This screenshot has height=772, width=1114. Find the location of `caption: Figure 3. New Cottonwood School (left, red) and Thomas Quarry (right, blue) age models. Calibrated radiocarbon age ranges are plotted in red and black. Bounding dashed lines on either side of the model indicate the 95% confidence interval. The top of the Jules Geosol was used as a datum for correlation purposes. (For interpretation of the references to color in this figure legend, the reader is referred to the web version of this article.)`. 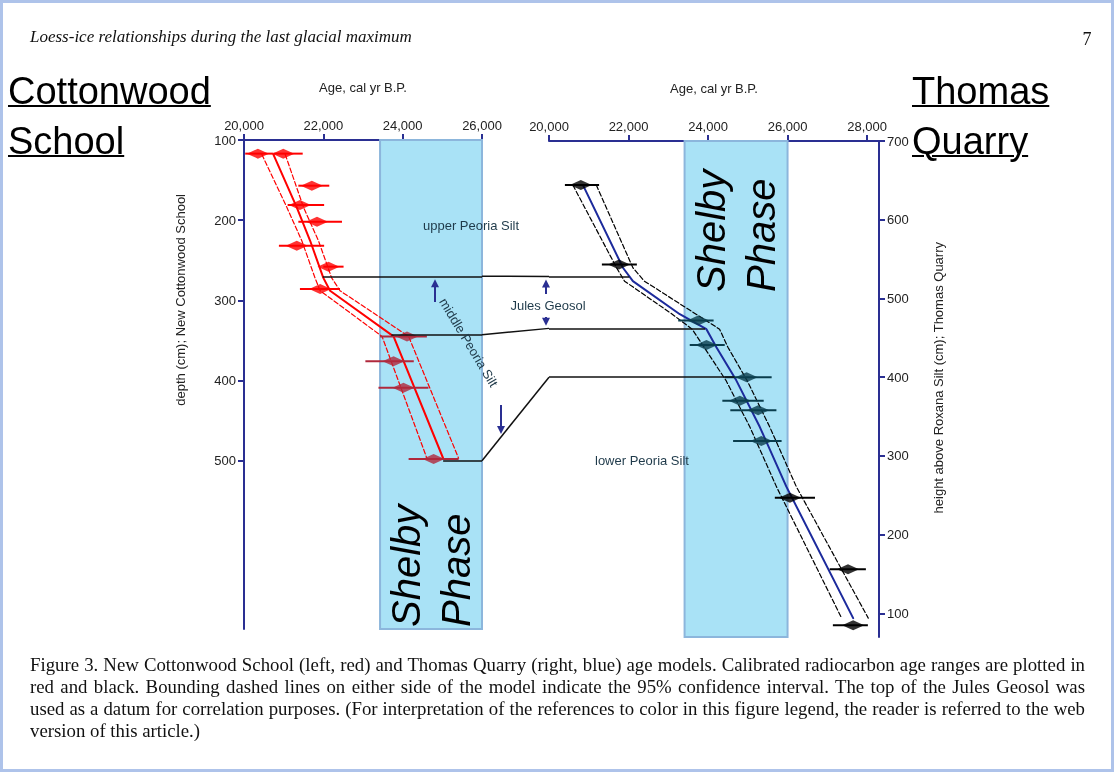

caption: Figure 3. New Cottonwood School (left, red) and Thomas Quarry (right, blue) age models. Calibrated radiocarbon age ranges are plotted in red and black. Bounding dashed lines on either side of the model indicate the 95% confidence interval. The top of the Jules Geosol was used as a datum for correlation purposes. (For interpretation of the references to color in this figure legend, the reader is referred to the web version of this article.) is located at coordinates (557, 698).